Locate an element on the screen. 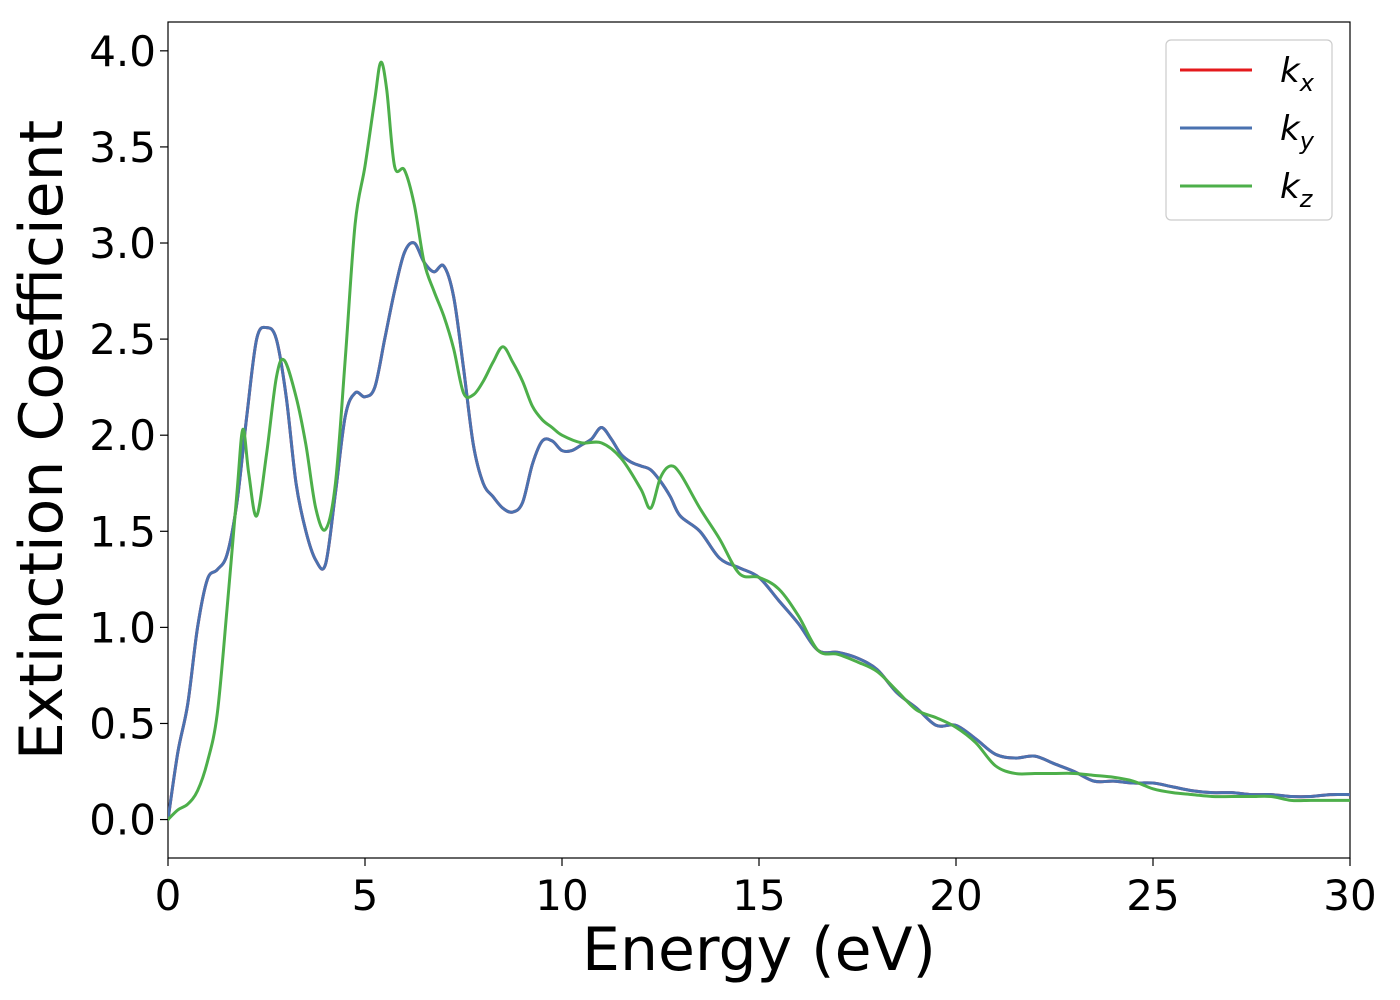 The height and width of the screenshot is (1000, 1400). x-tick-label: 10 is located at coordinates (561, 895).